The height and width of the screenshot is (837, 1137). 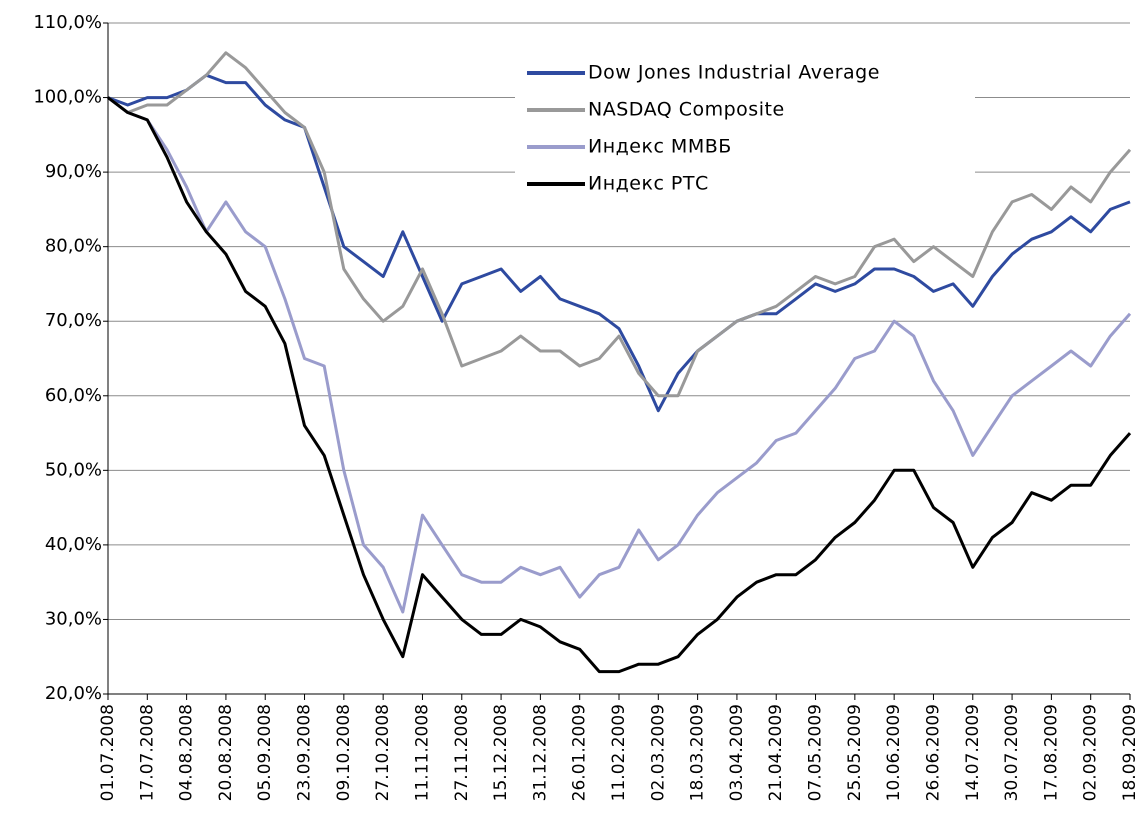 I want to click on x-tick-label: 17.08.2009, so click(x=1051, y=752).